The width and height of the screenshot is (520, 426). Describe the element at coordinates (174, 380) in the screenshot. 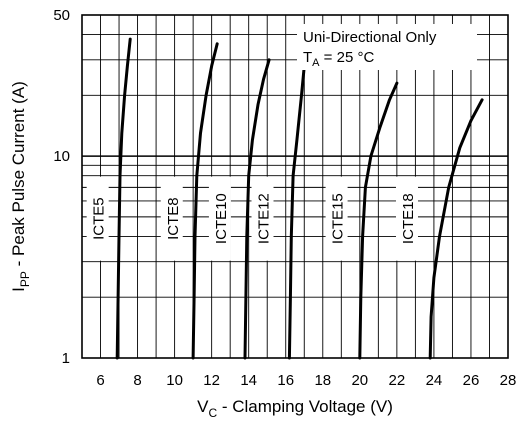

I see `x-tick-label: 10` at that location.